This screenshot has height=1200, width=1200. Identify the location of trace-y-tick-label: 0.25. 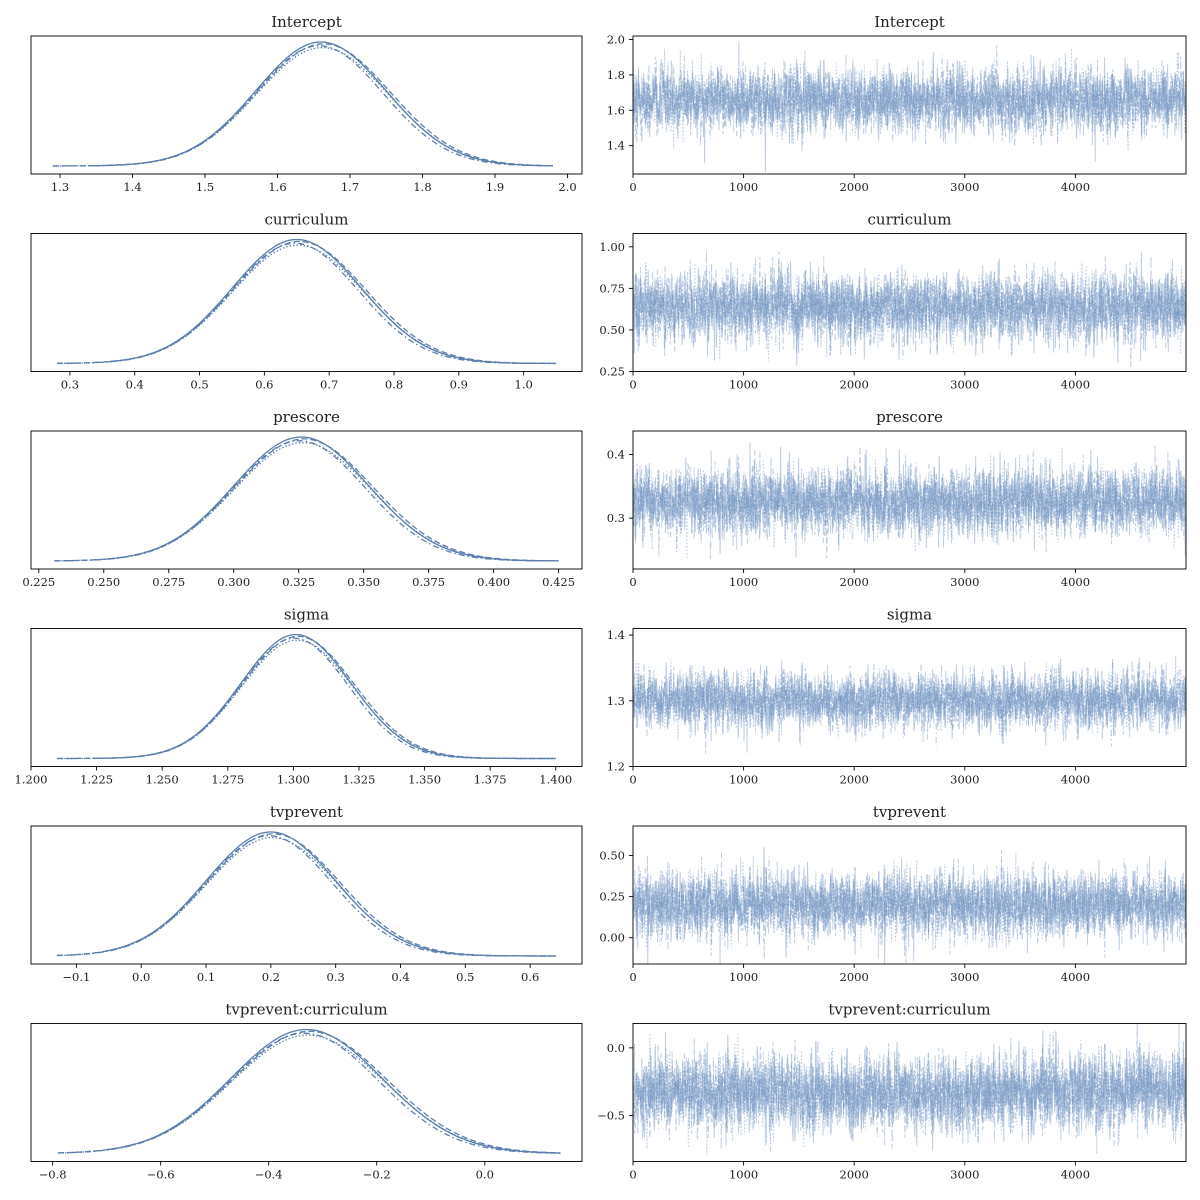
(612, 897).